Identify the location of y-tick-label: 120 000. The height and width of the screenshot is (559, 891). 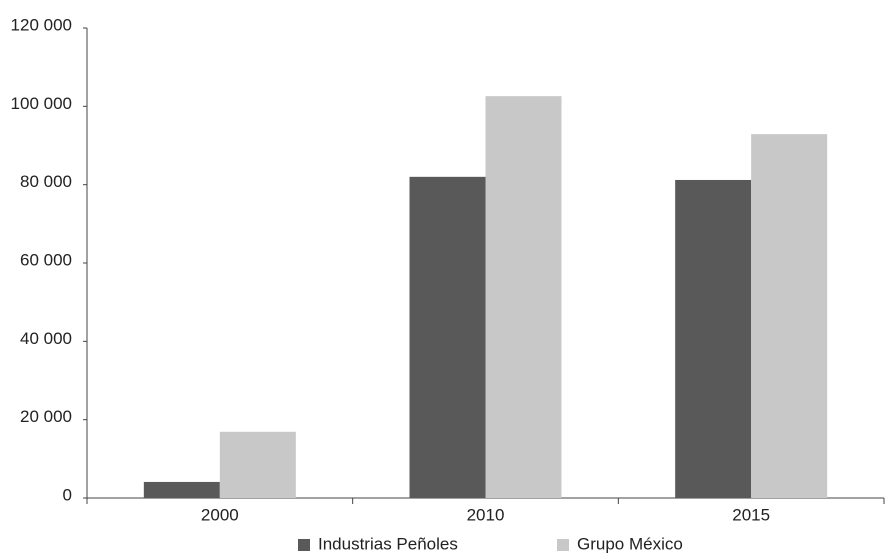
(41, 24).